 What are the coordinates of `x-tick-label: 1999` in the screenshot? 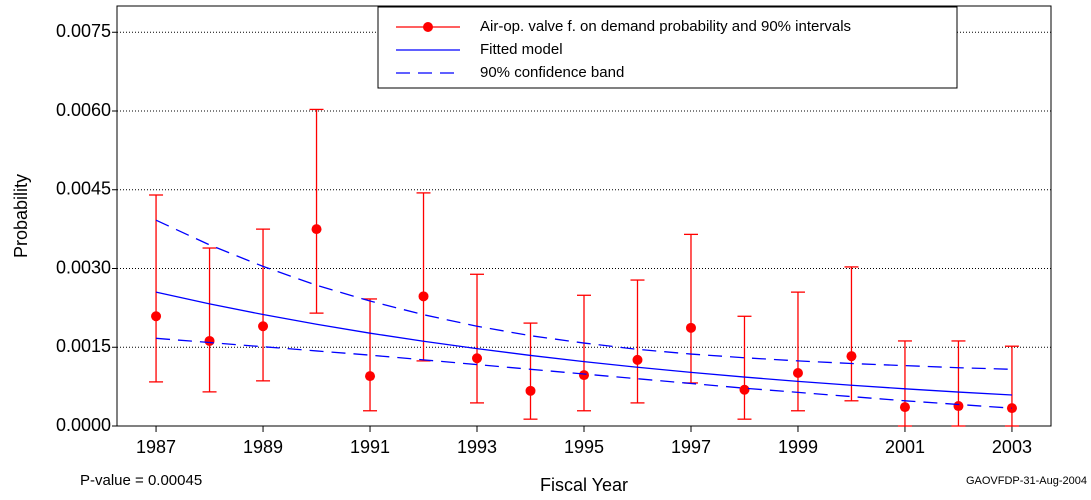 It's located at (798, 447).